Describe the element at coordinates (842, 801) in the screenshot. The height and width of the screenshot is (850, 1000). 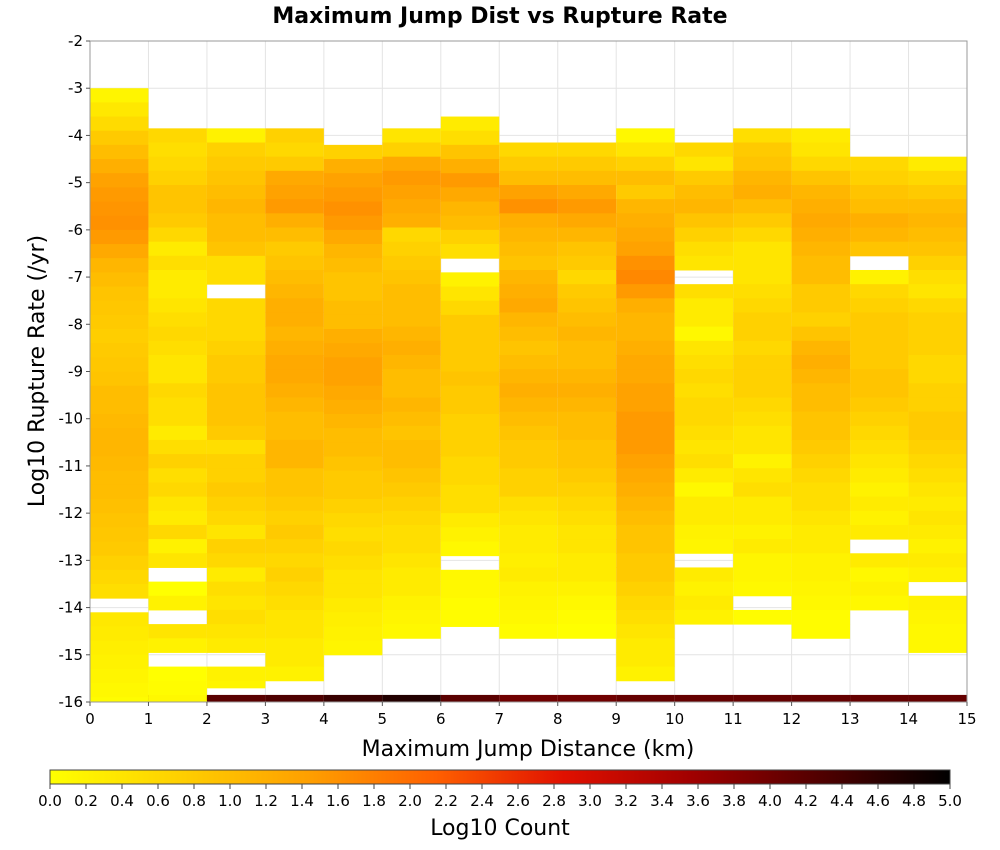
I see `colorbar-tick-label: 4.4` at that location.